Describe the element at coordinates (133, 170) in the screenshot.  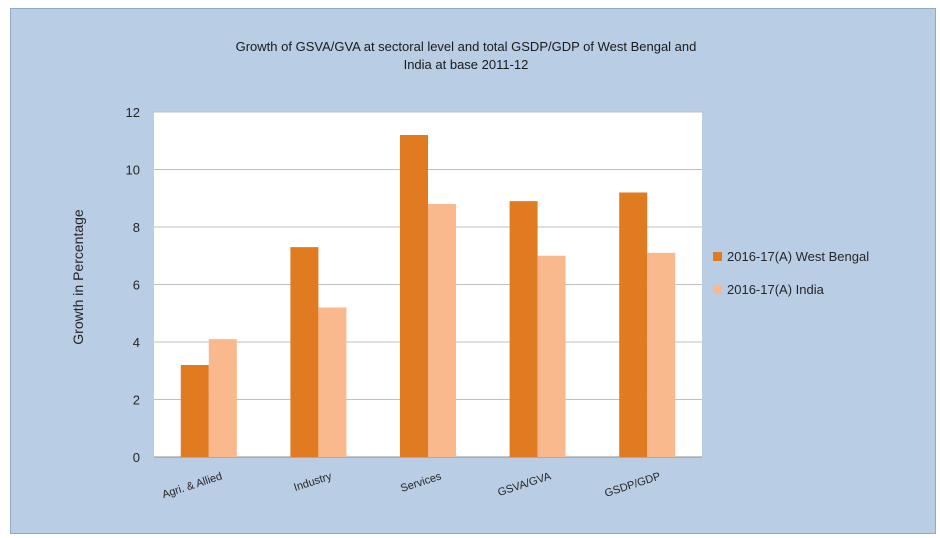
I see `y-tick-label: 10` at that location.